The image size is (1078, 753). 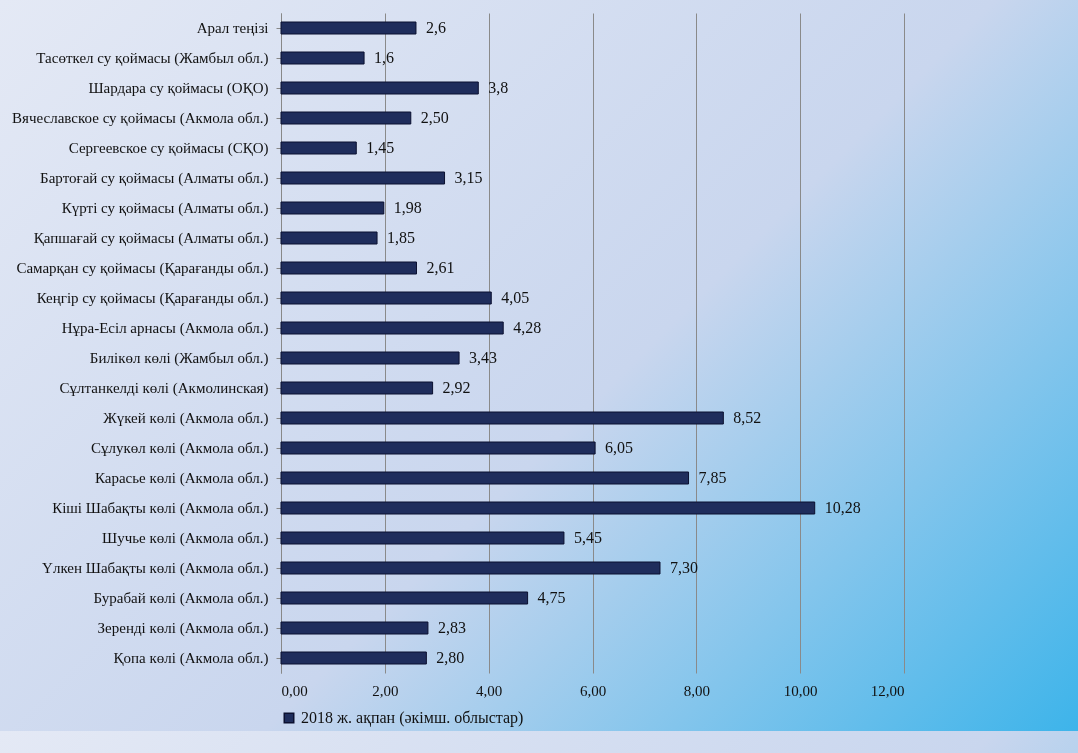 What do you see at coordinates (152, 298) in the screenshot?
I see `y-tick-label: Кеңгір су қоймасы (Қарағанды обл.)` at bounding box center [152, 298].